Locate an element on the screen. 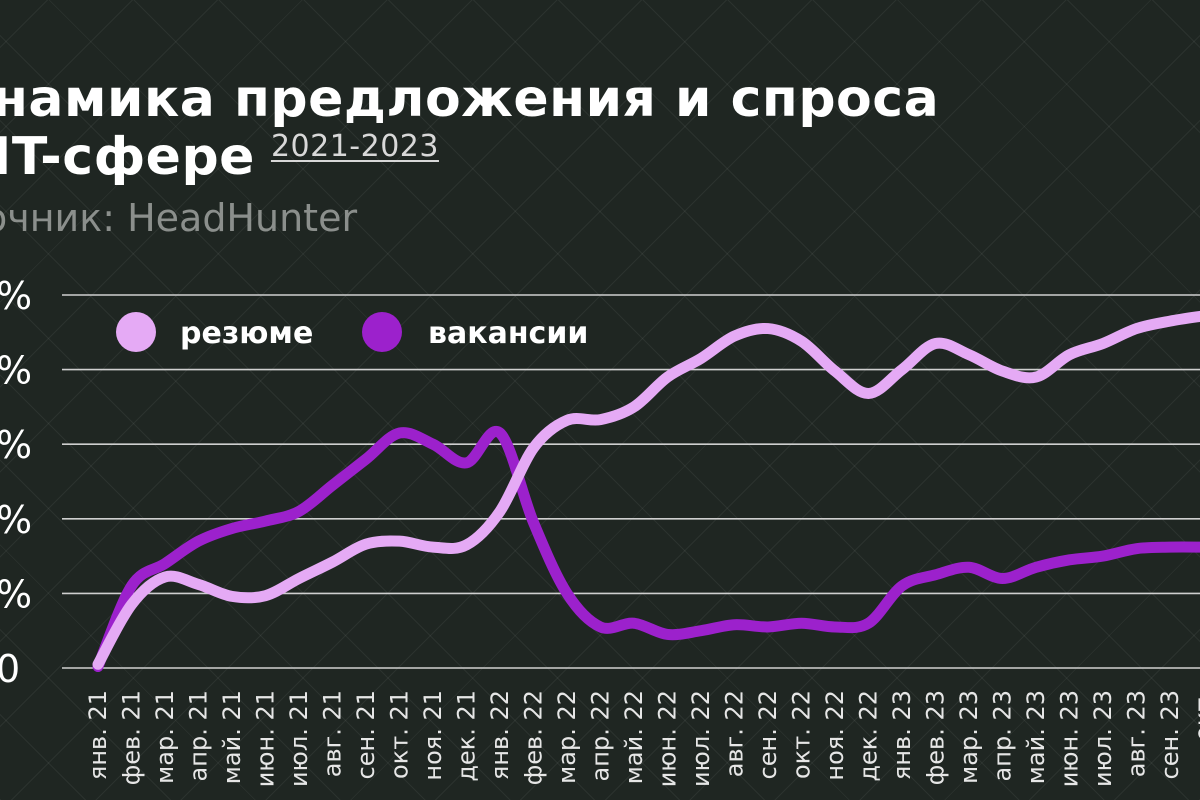 The image size is (1200, 800). x-tick-label: авг. 23 is located at coordinates (1137, 733).